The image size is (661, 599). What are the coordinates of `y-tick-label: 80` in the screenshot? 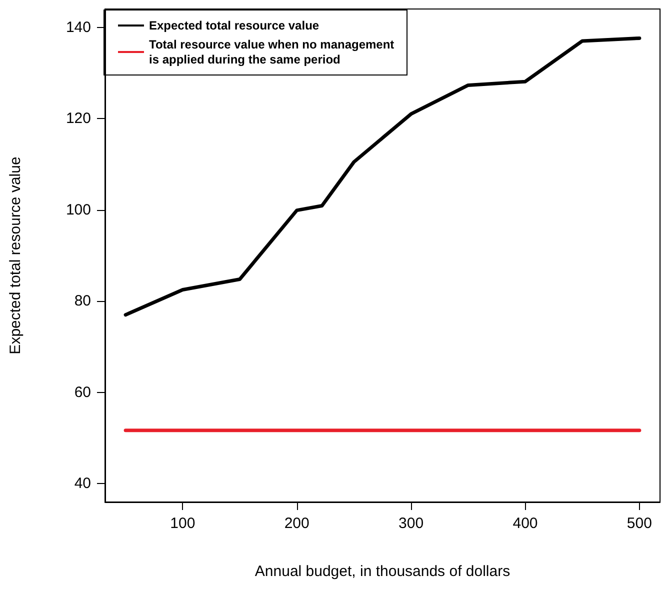 It's located at (82, 301).